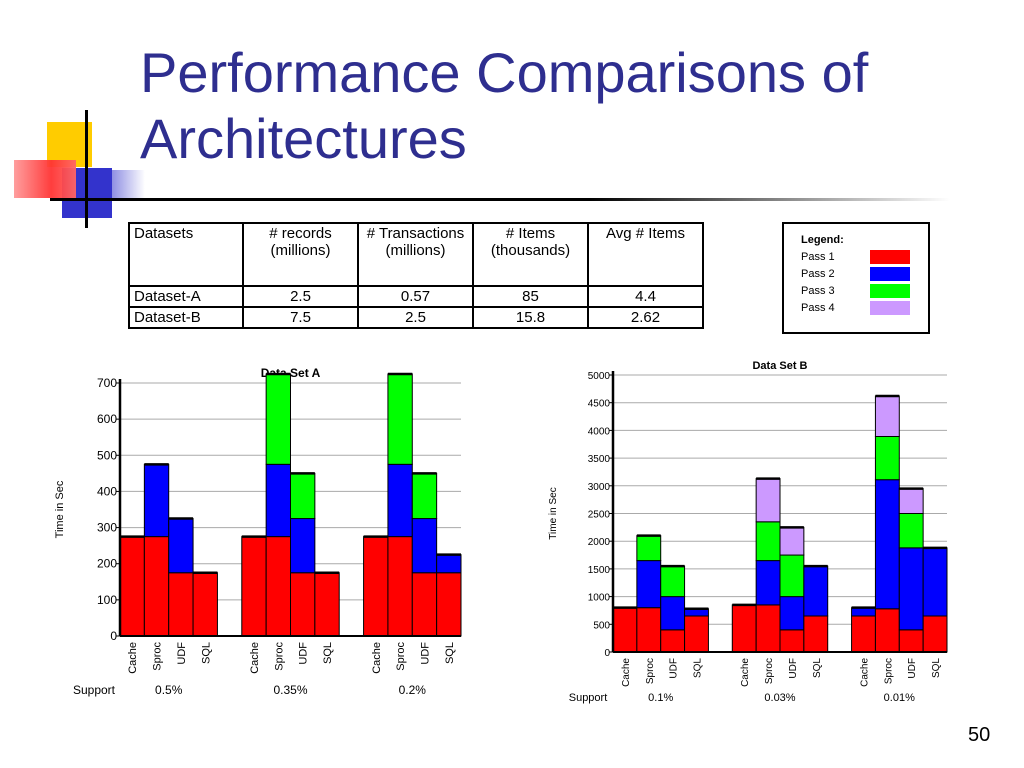 The width and height of the screenshot is (1024, 768). What do you see at coordinates (899, 698) in the screenshot?
I see `support-value: 0.01%` at bounding box center [899, 698].